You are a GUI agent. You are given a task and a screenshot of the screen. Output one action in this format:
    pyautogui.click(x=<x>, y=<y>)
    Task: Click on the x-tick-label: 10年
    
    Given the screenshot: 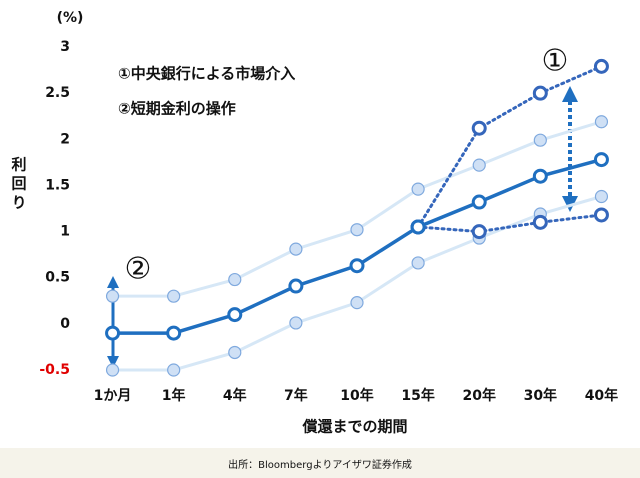 What is the action you would take?
    pyautogui.click(x=356, y=395)
    